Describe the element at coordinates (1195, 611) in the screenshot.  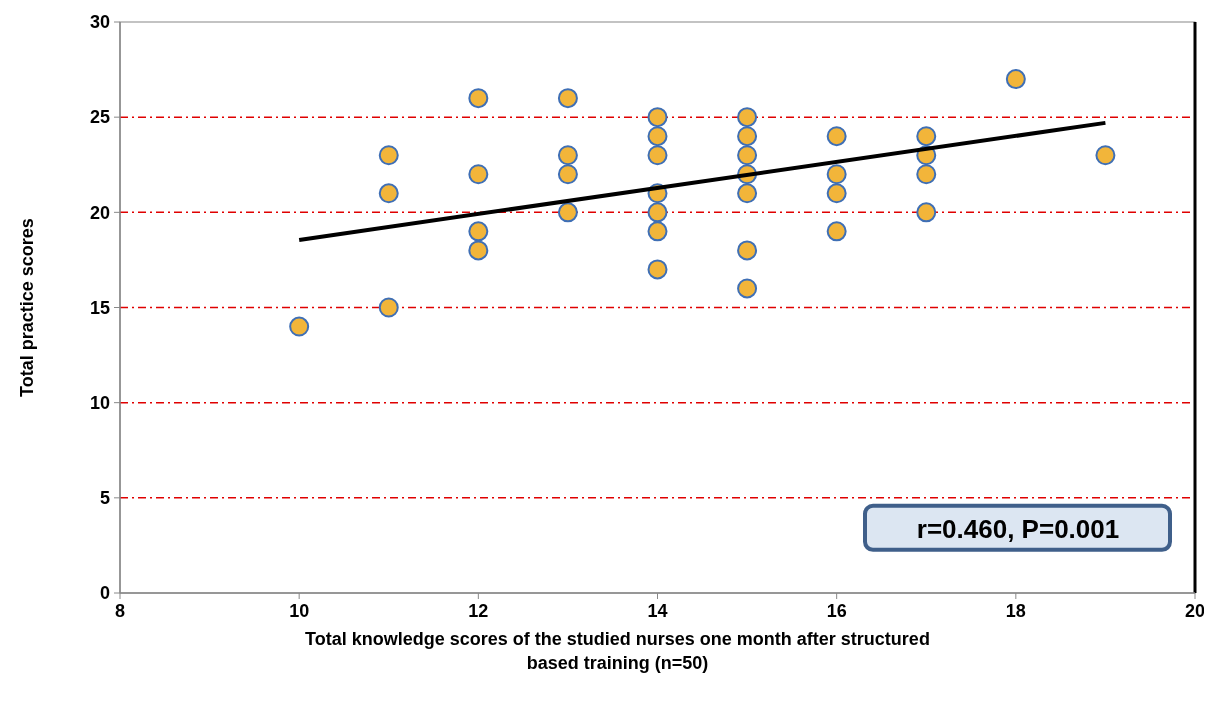
I see `x-tick-label: 20` at that location.